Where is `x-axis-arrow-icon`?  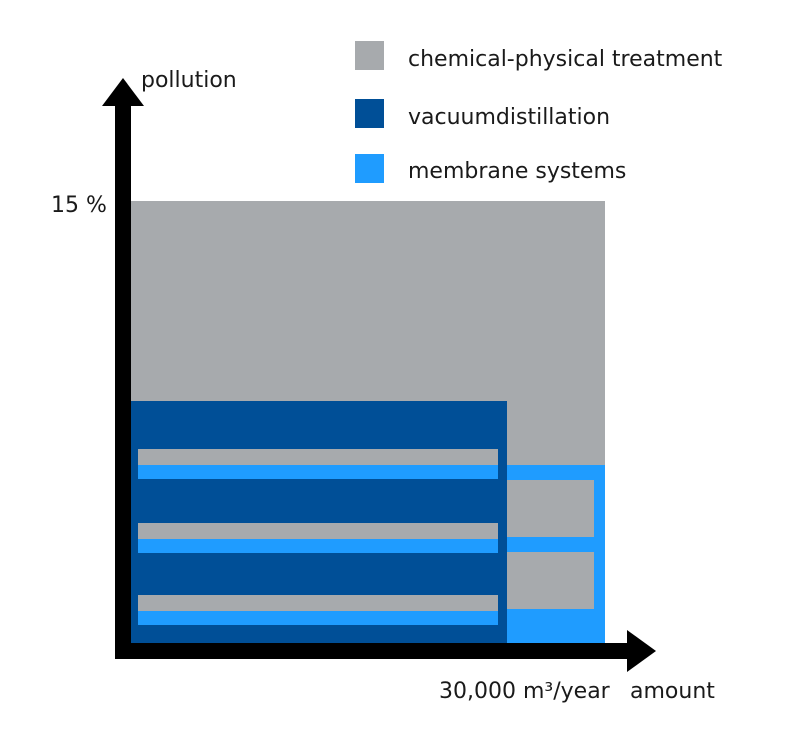
x-axis-arrow-icon is located at coordinates (641, 651).